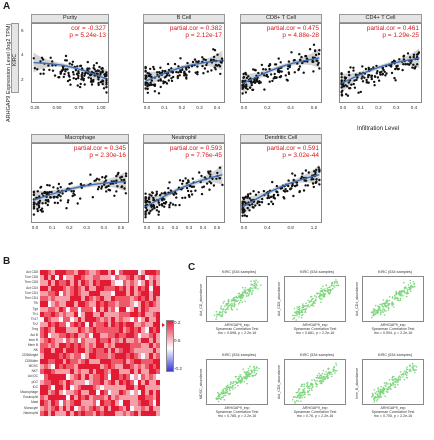  I want to click on x-tick-label: 0.2, so click(175, 227).